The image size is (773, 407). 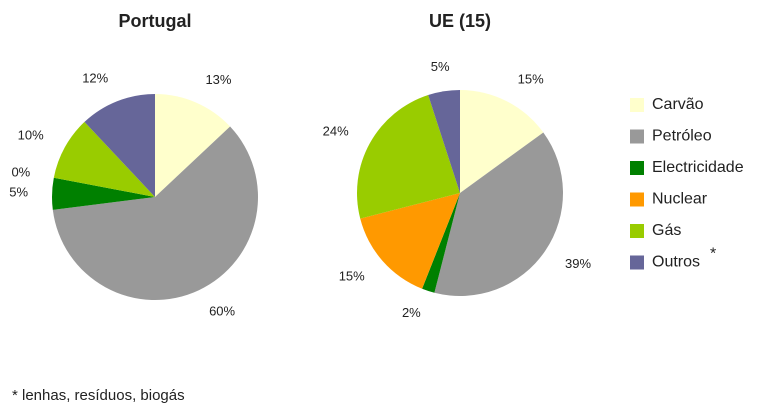 I want to click on footnote: * lenhas, resíduos, biogás, so click(x=98, y=395).